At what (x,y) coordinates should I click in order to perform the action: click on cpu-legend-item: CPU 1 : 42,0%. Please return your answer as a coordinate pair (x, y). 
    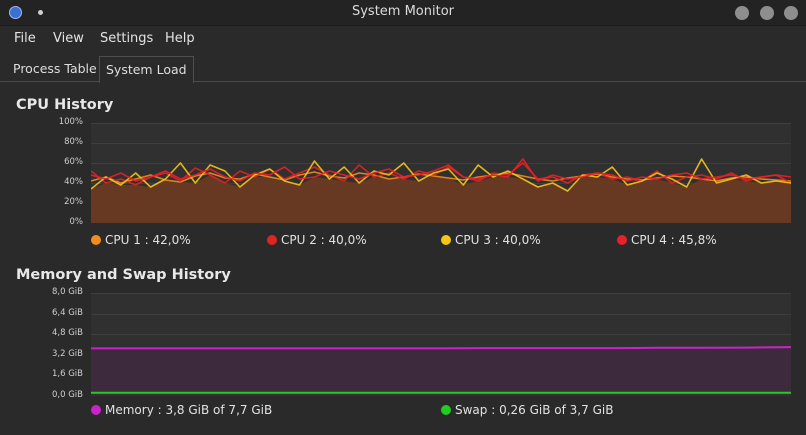
    Looking at the image, I should click on (141, 240).